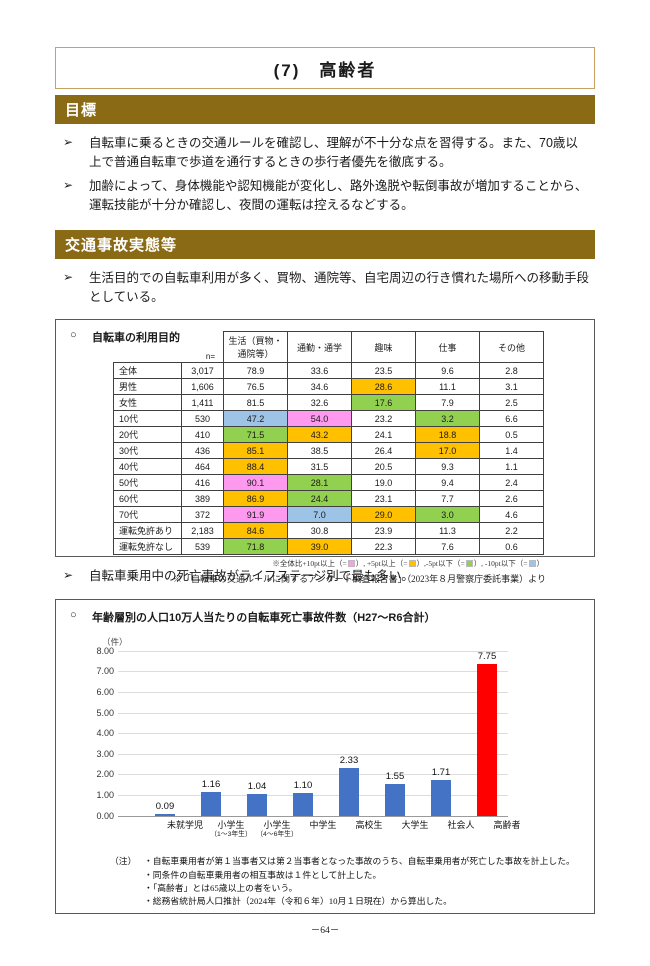  I want to click on bar-value-label: 1.55, so click(395, 776).